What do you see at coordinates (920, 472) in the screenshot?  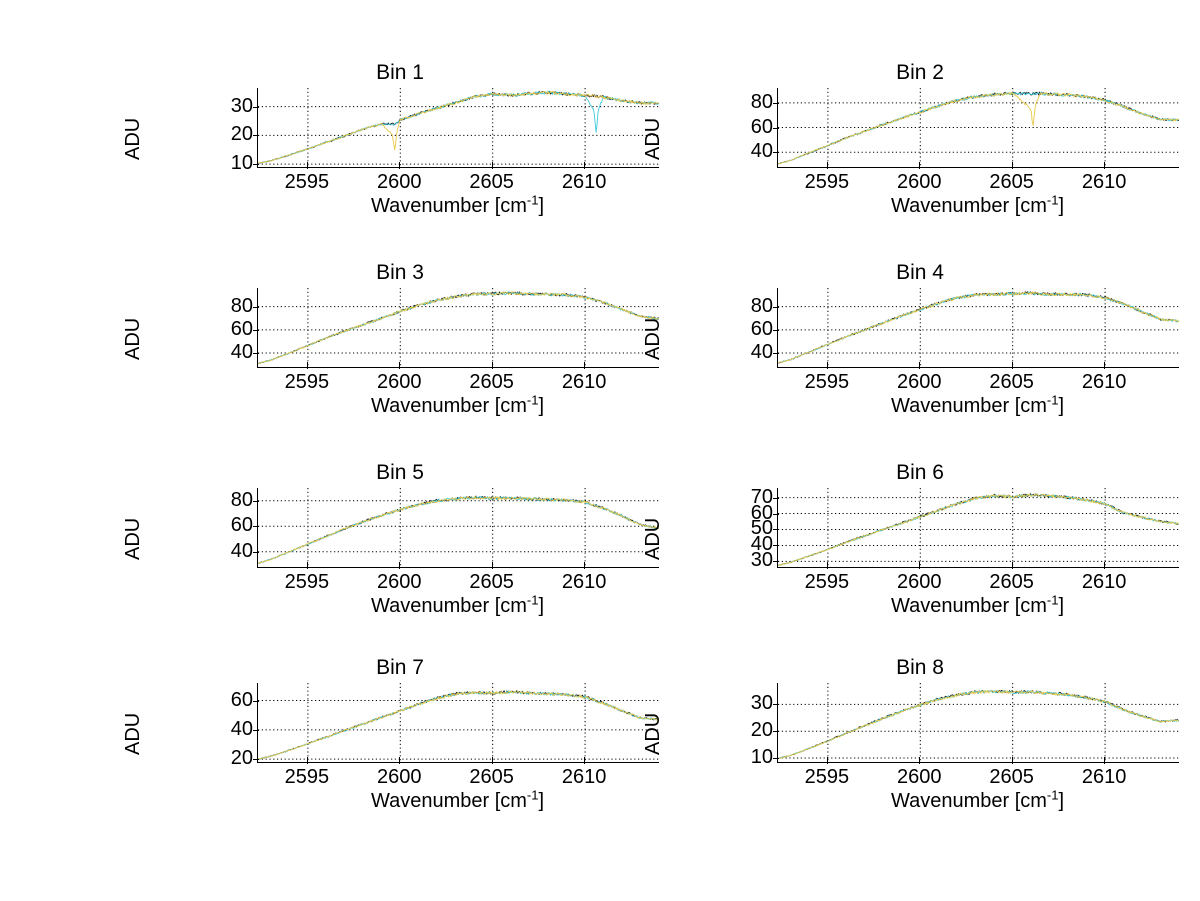 I see `panel-title: Bin 6` at bounding box center [920, 472].